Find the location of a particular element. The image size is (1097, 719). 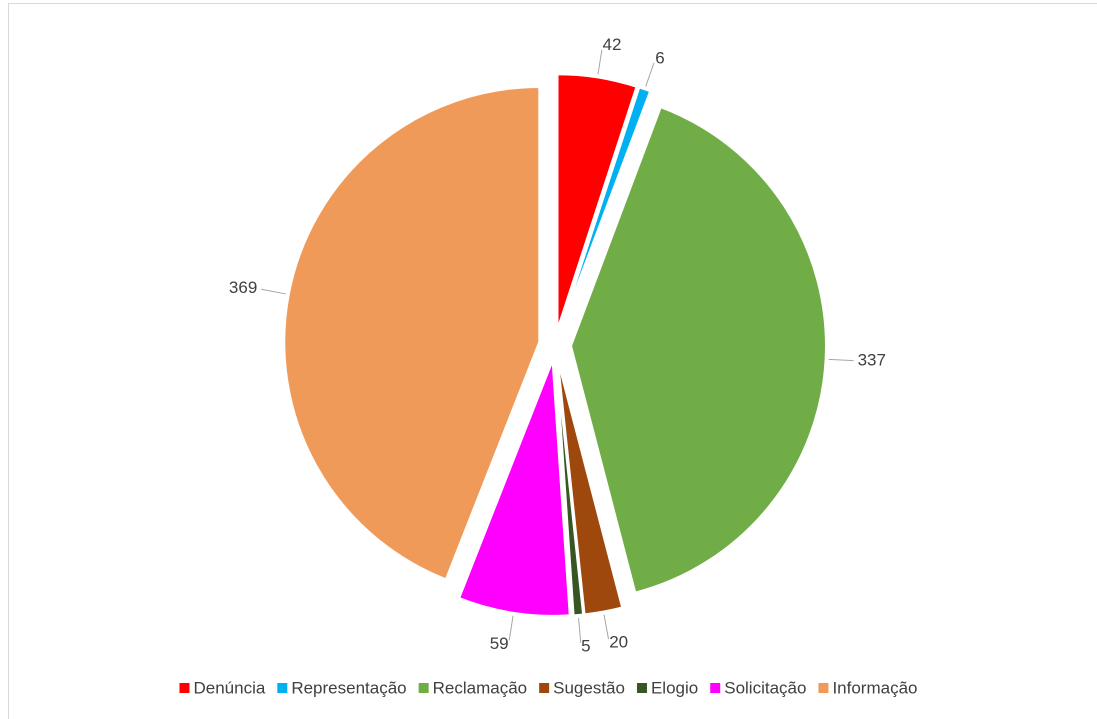

data-label: 42 is located at coordinates (612, 44).